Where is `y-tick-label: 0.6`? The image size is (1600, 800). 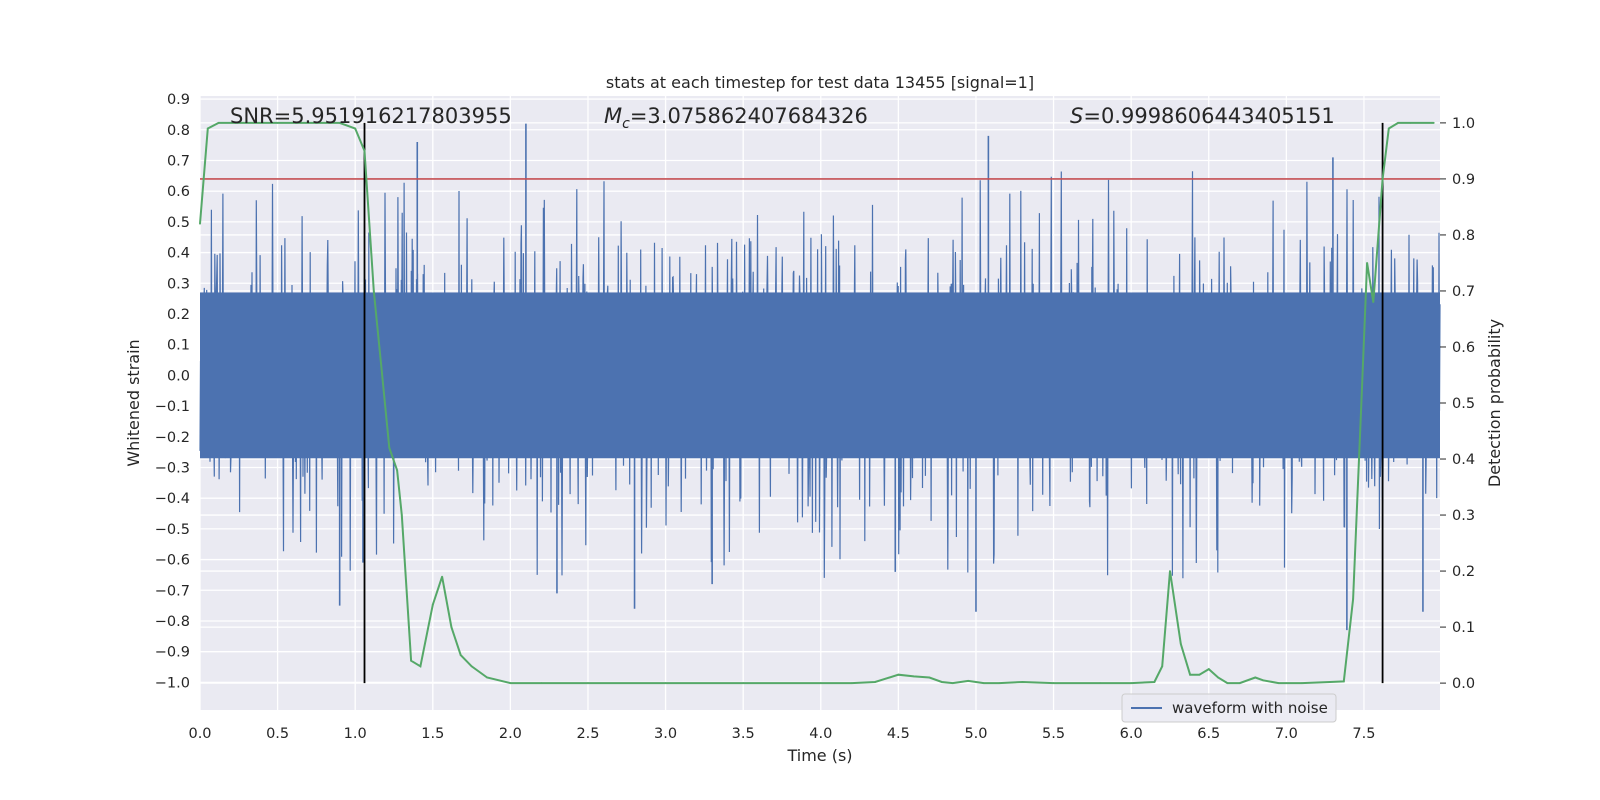
y-tick-label: 0.6 is located at coordinates (178, 192).